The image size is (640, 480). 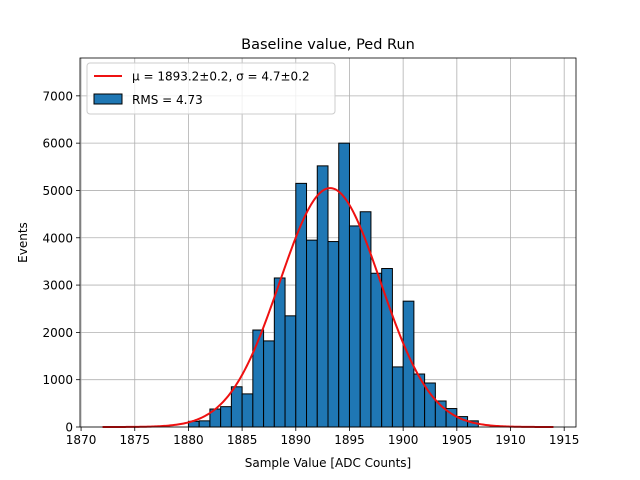 What do you see at coordinates (296, 440) in the screenshot?
I see `x-tick-label: 1890` at bounding box center [296, 440].